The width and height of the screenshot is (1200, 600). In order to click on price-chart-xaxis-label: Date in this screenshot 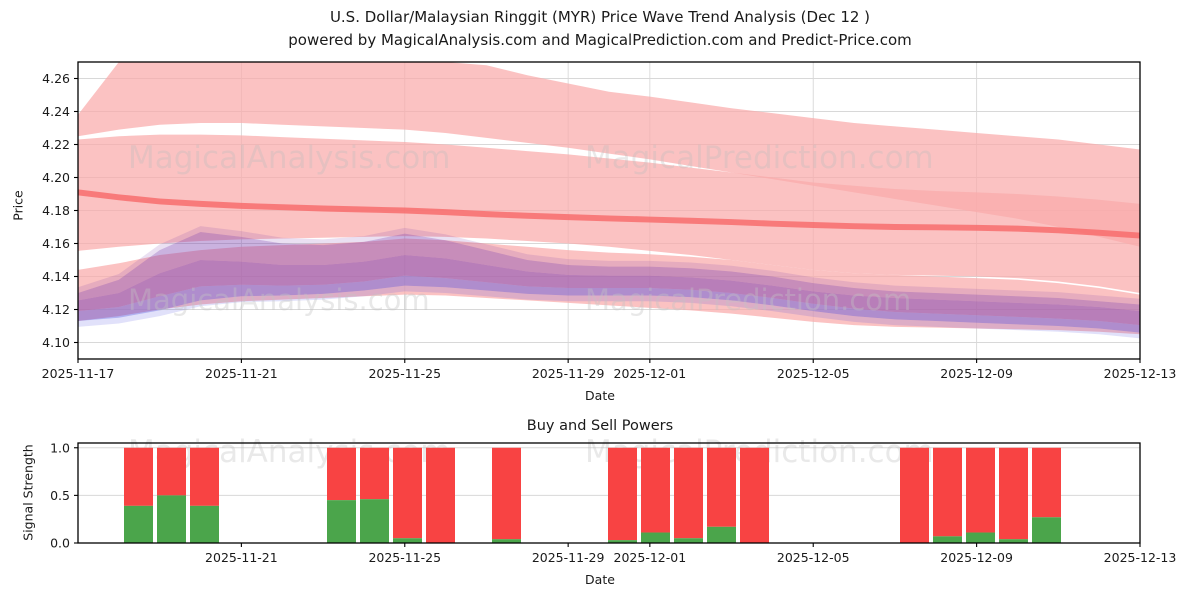, I will do `click(600, 395)`.